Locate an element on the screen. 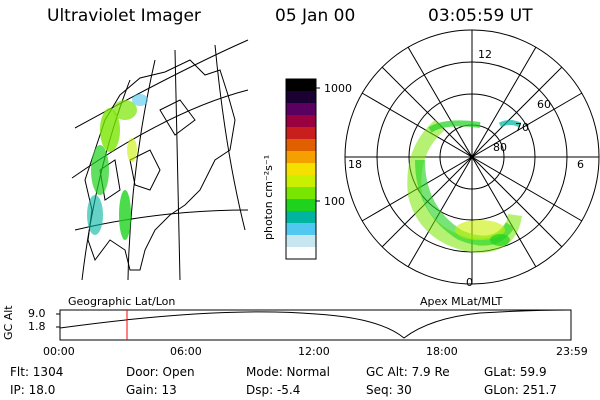  altitude-xtick: 06:00 is located at coordinates (186, 351).